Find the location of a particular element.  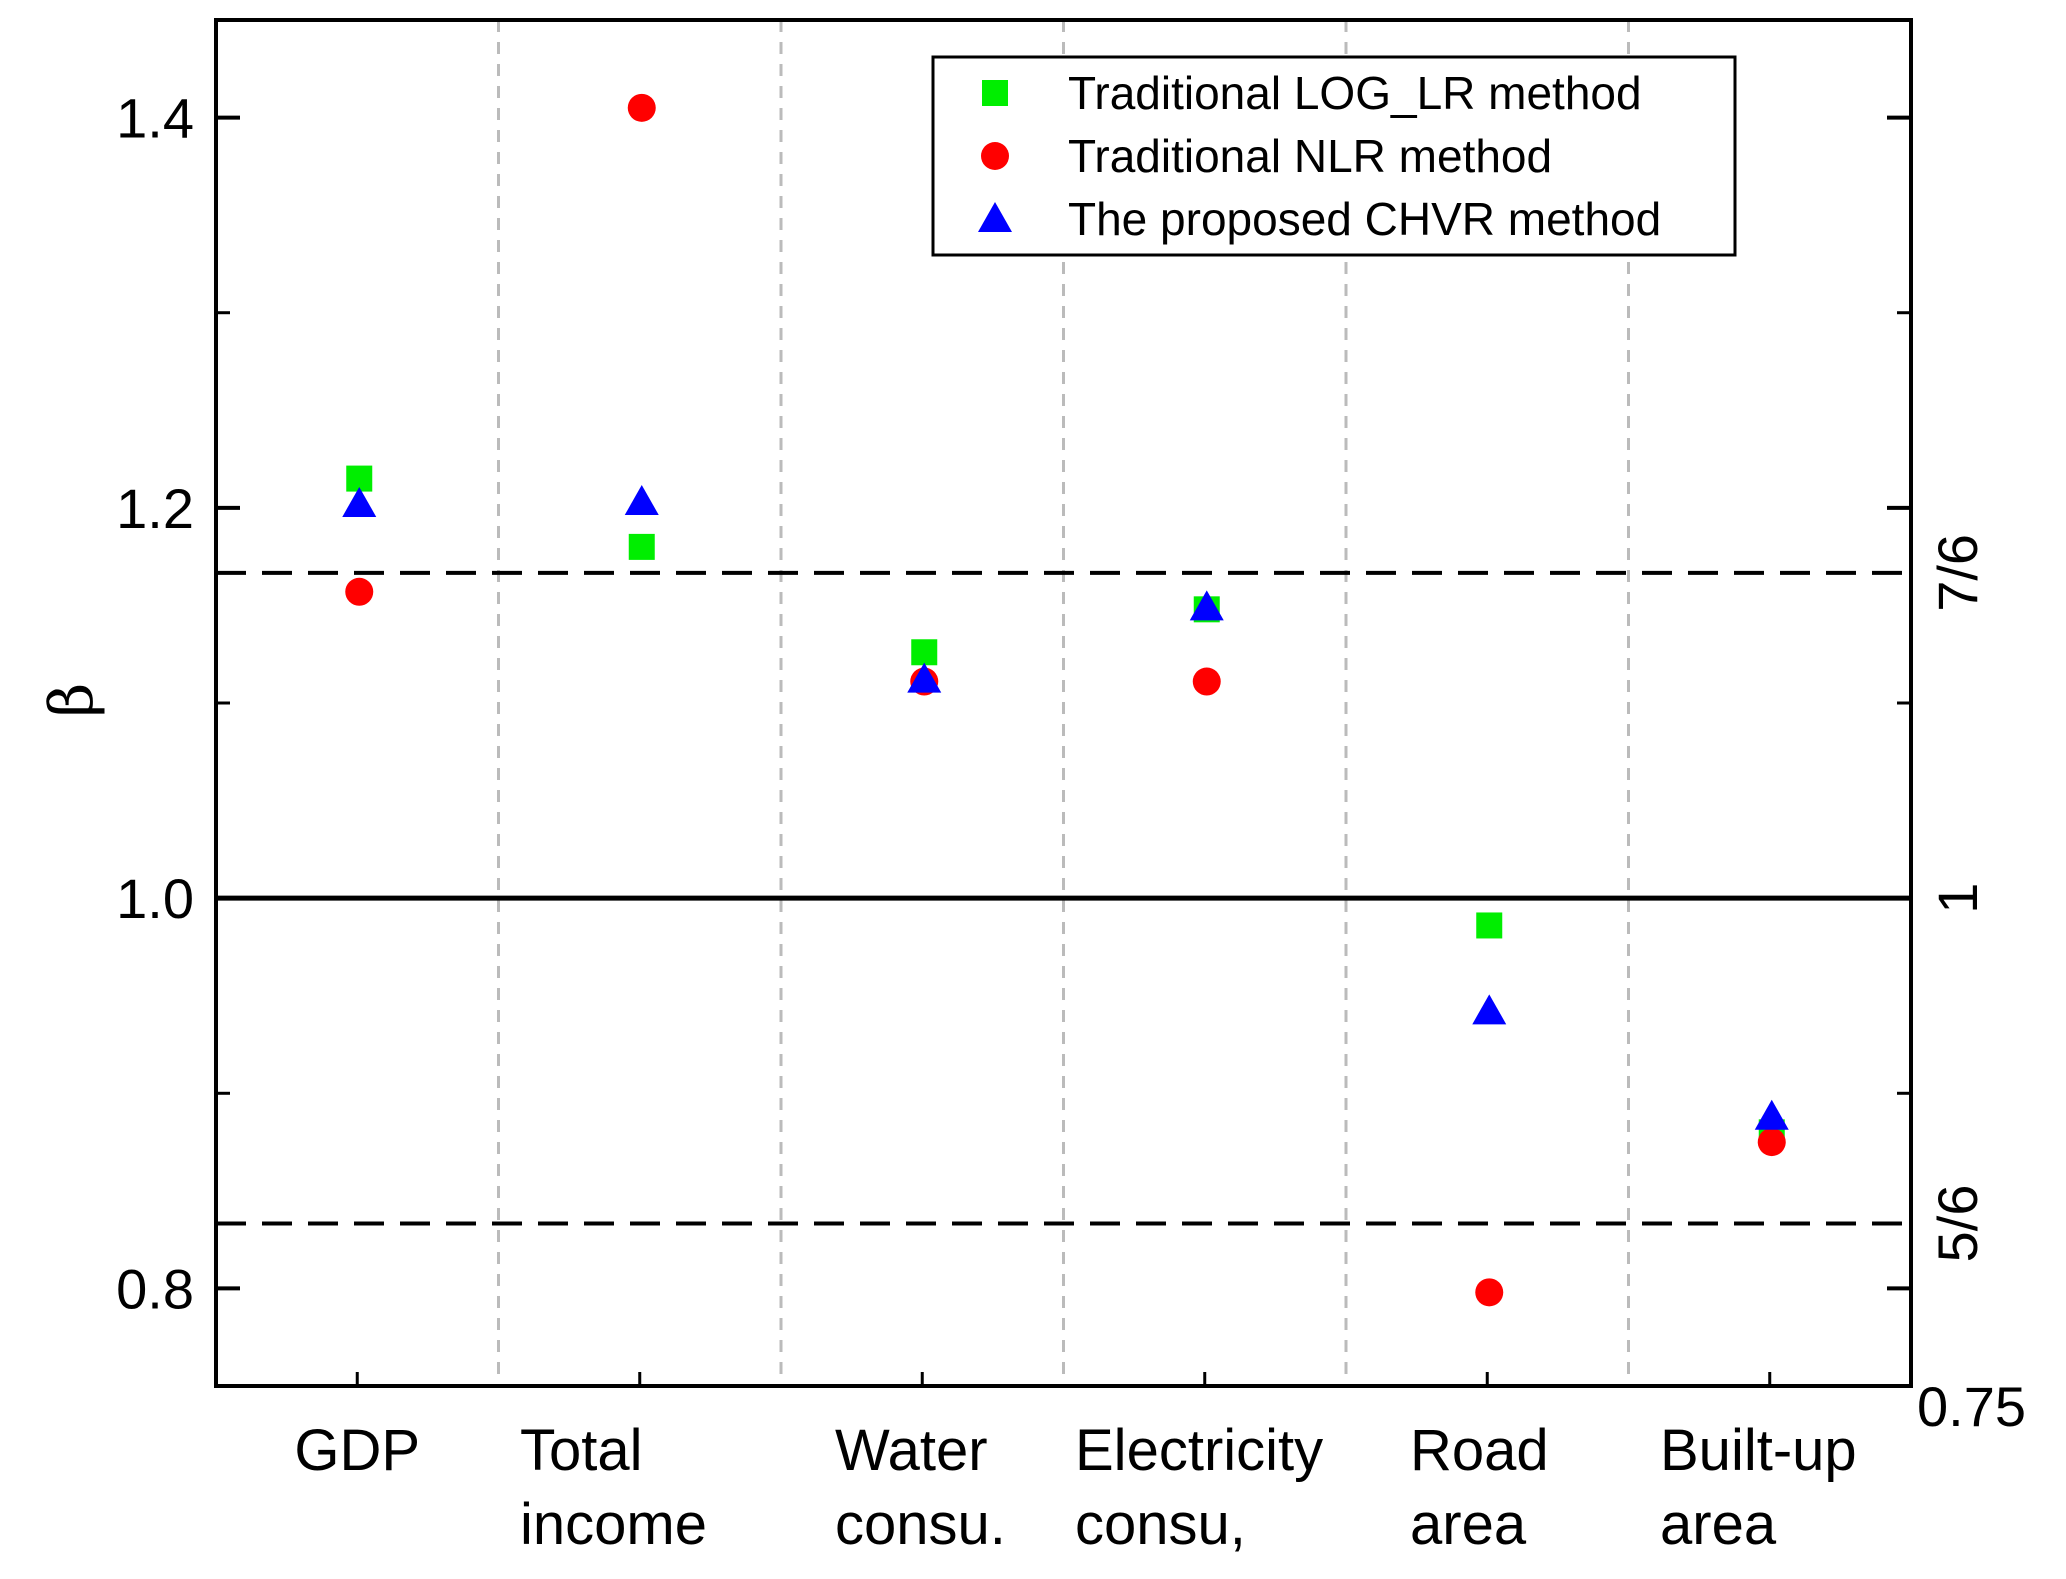

category-label-line: GDP is located at coordinates (357, 1450).